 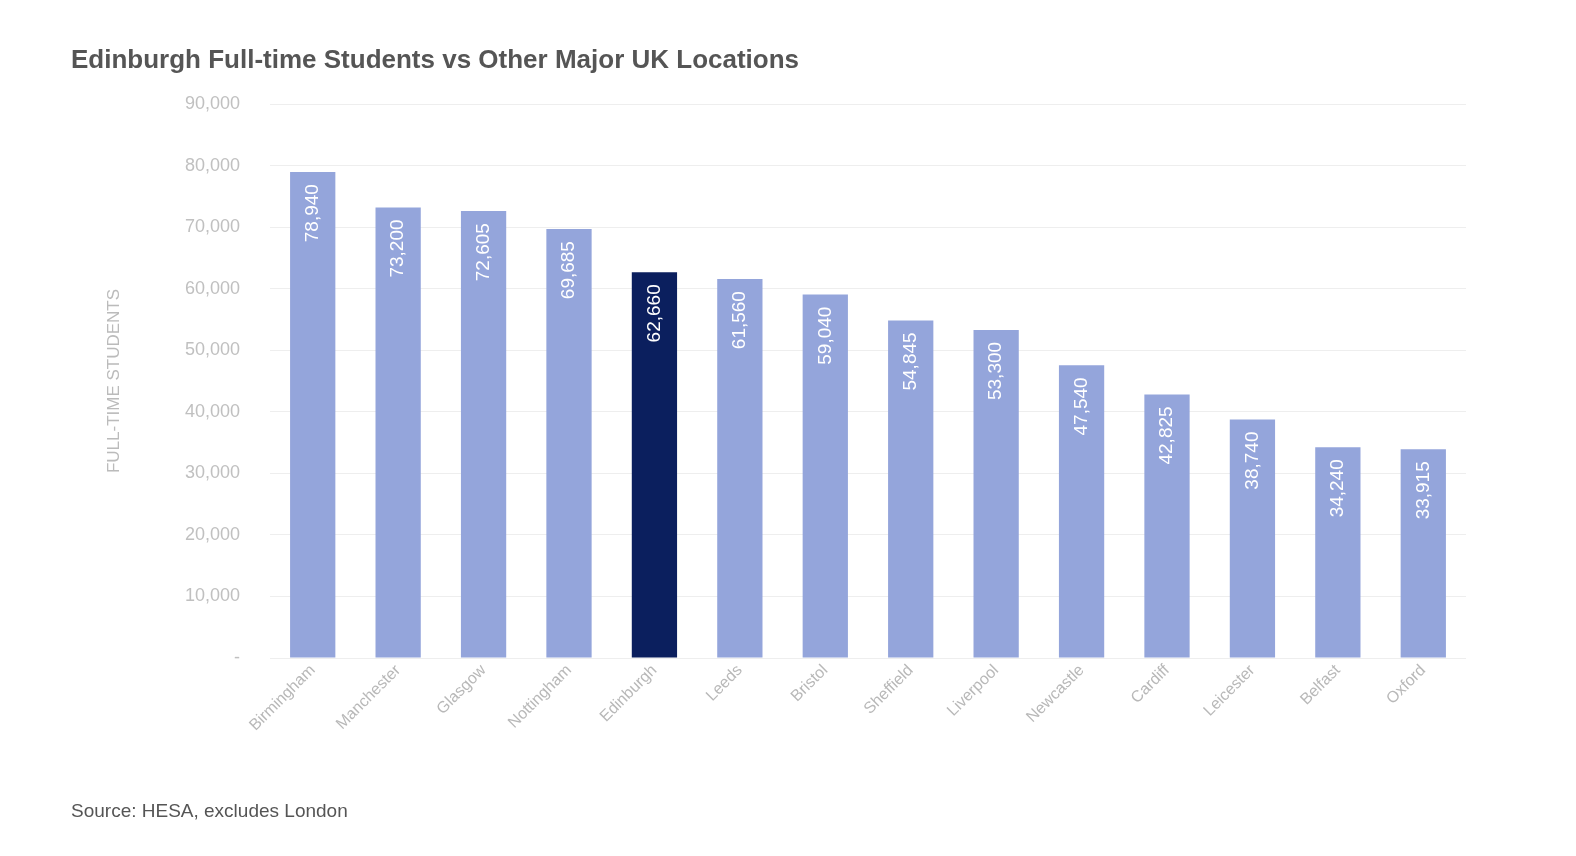 What do you see at coordinates (435, 59) in the screenshot?
I see `chart-title: Edinburgh Full-time Students vs Other Major UK Locations` at bounding box center [435, 59].